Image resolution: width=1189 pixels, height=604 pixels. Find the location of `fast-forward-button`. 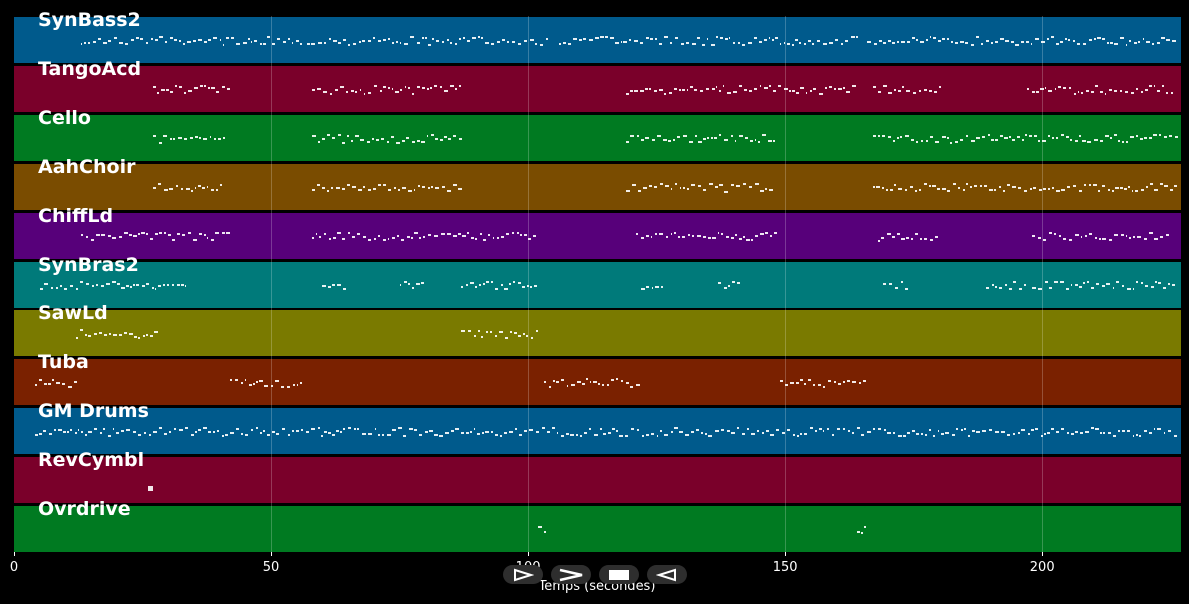

fast-forward-button is located at coordinates (571, 574).